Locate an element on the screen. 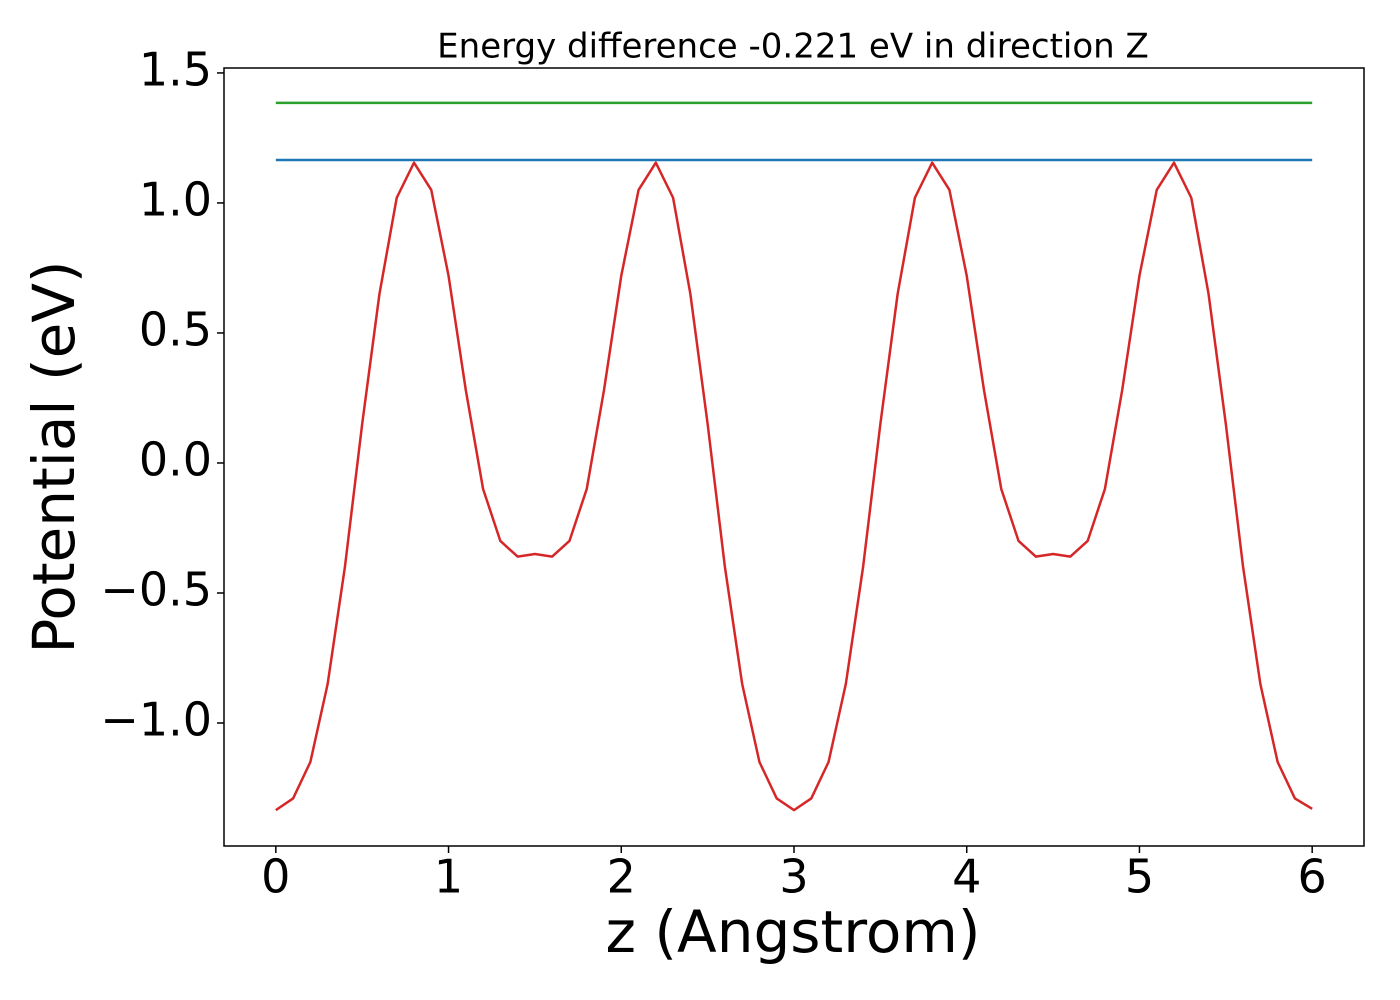 The image size is (1400, 1000). y-tick-label: −0.5 is located at coordinates (156, 589).